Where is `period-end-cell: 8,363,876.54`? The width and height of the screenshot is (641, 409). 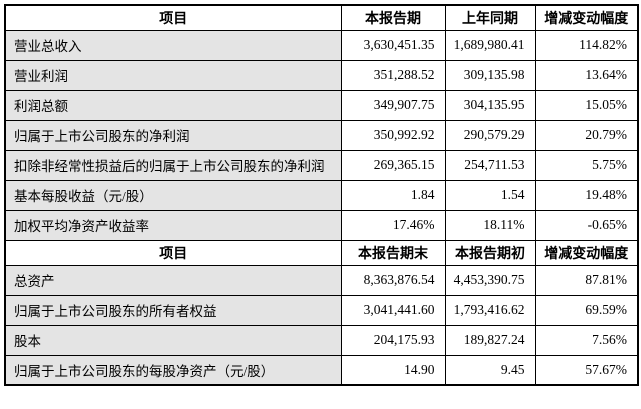 period-end-cell: 8,363,876.54 is located at coordinates (393, 280).